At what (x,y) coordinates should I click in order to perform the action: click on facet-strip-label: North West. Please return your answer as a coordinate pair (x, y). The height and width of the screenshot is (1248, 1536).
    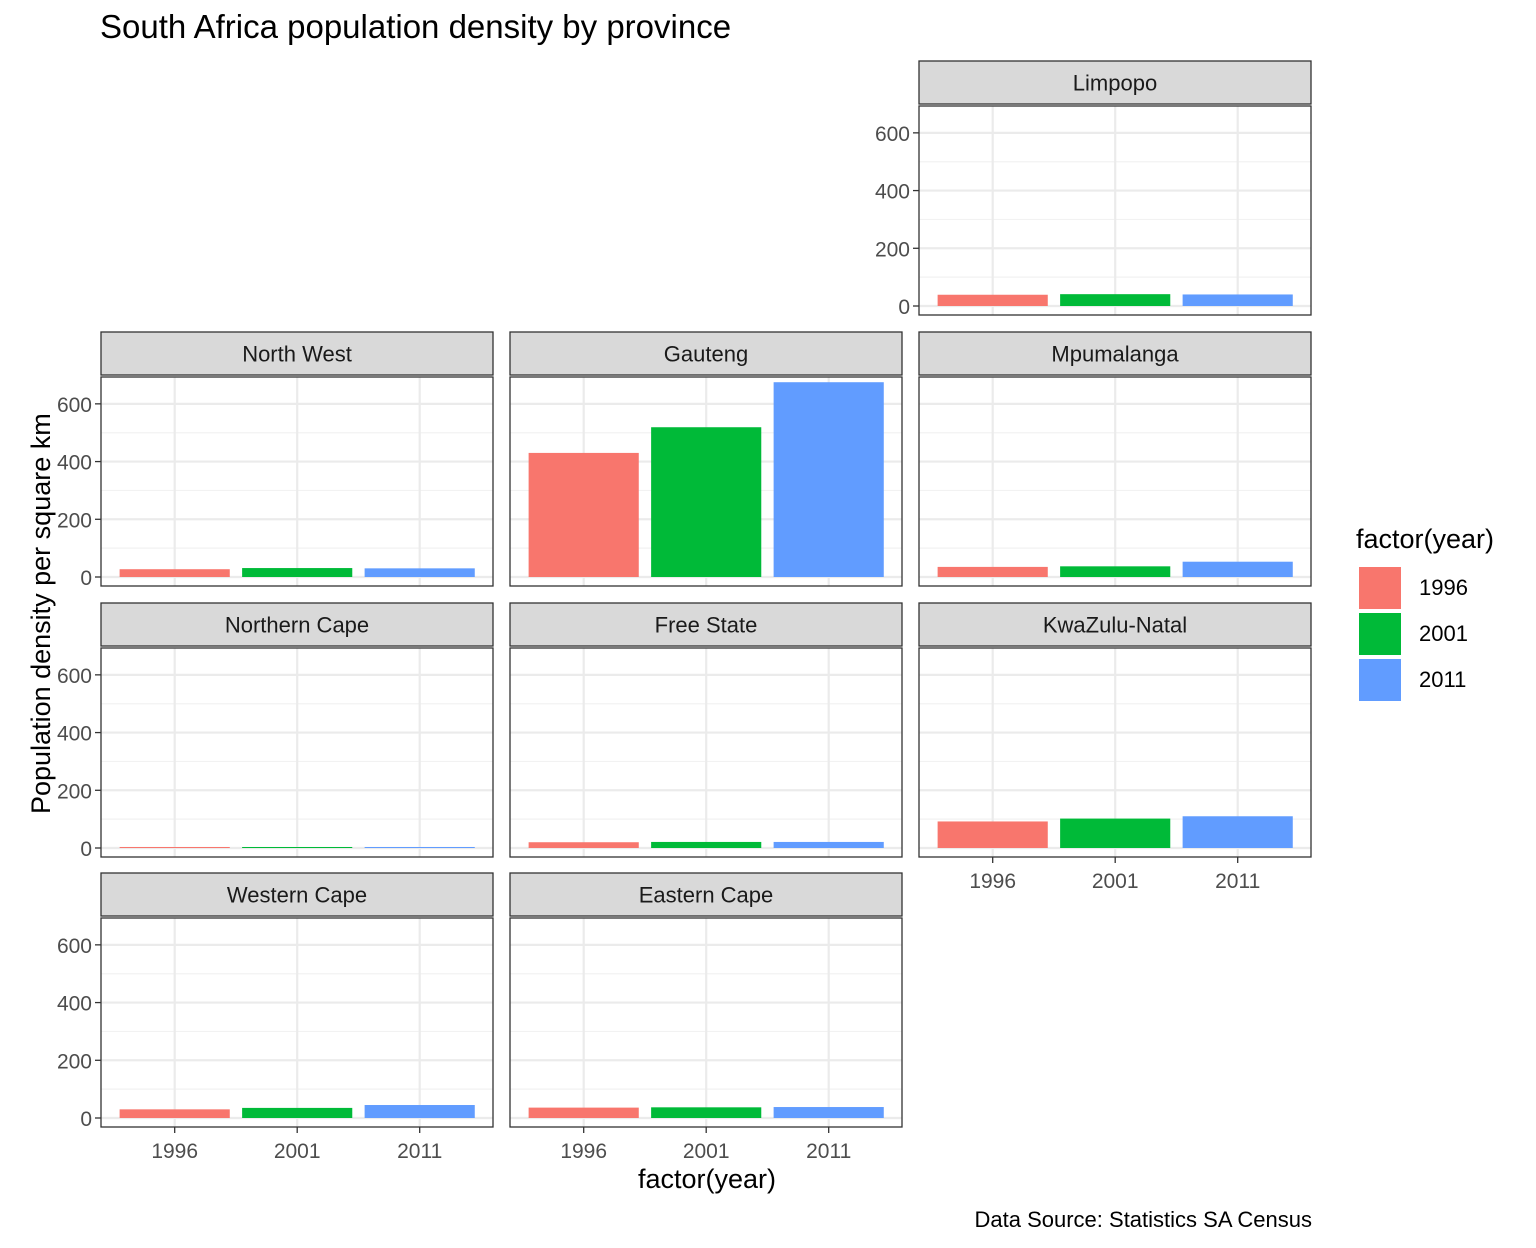
    Looking at the image, I should click on (297, 354).